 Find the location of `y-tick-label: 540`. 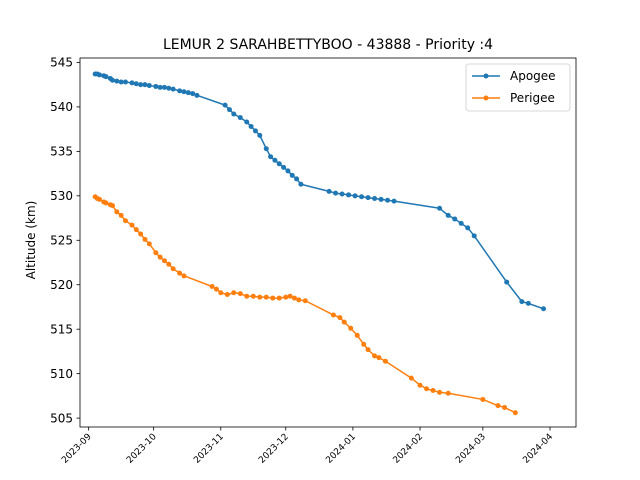

y-tick-label: 540 is located at coordinates (61, 107).